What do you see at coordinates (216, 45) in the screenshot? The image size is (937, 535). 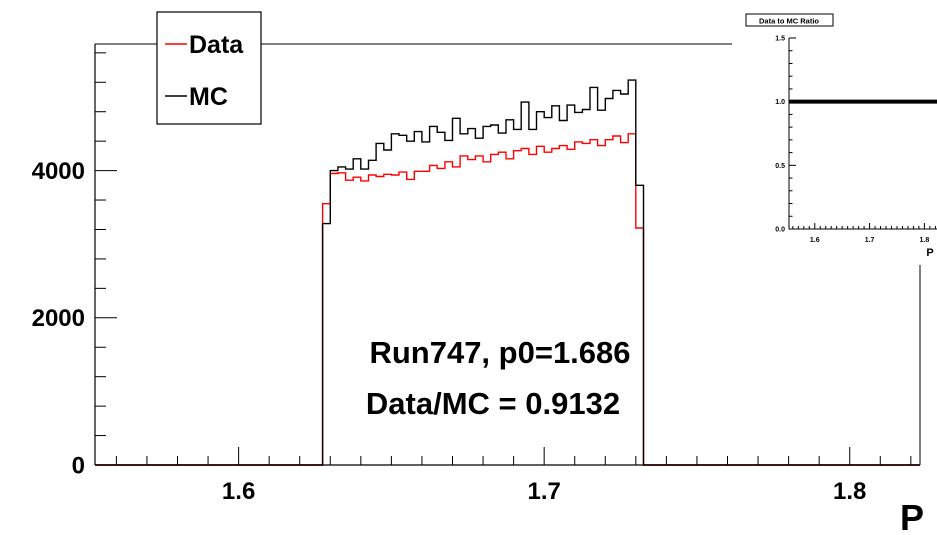 I see `legend-data-label: Data` at bounding box center [216, 45].